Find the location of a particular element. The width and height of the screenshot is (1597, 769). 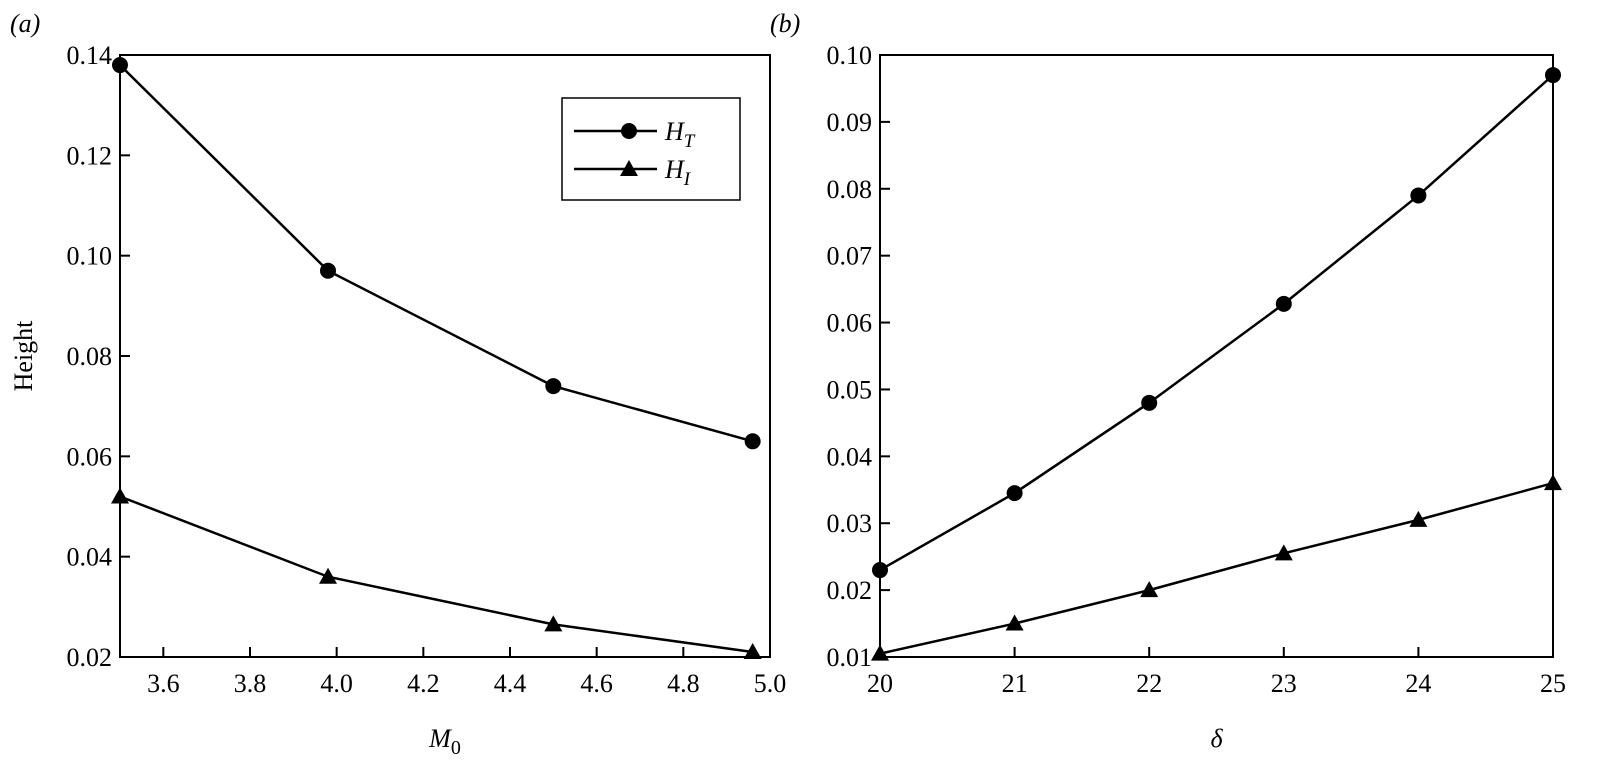

x-tick-label: 23 is located at coordinates (1284, 683).